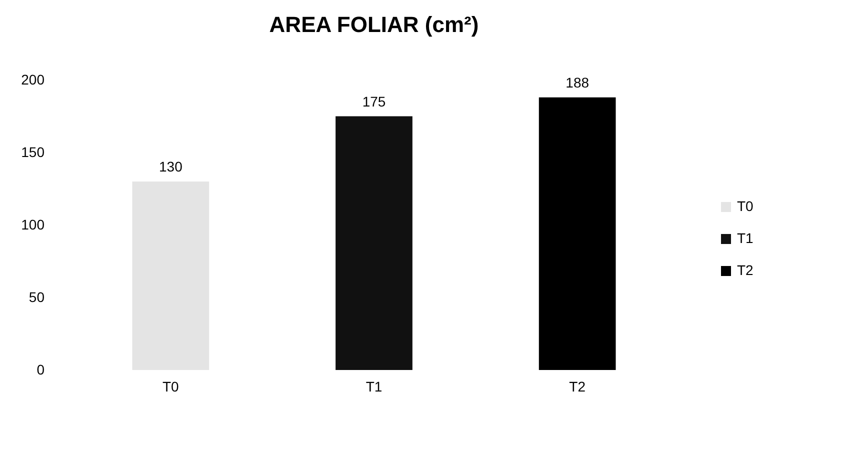  I want to click on y-tick-label: 0, so click(40, 370).